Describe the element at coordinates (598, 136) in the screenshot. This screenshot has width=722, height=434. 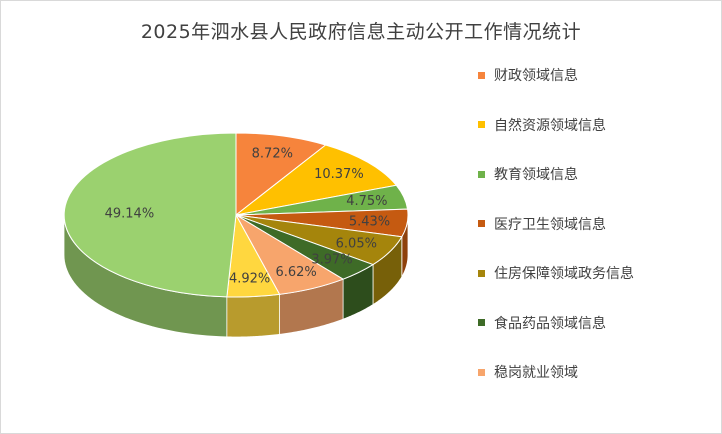
I see `legend-item-1: 自然资源领域信息` at that location.